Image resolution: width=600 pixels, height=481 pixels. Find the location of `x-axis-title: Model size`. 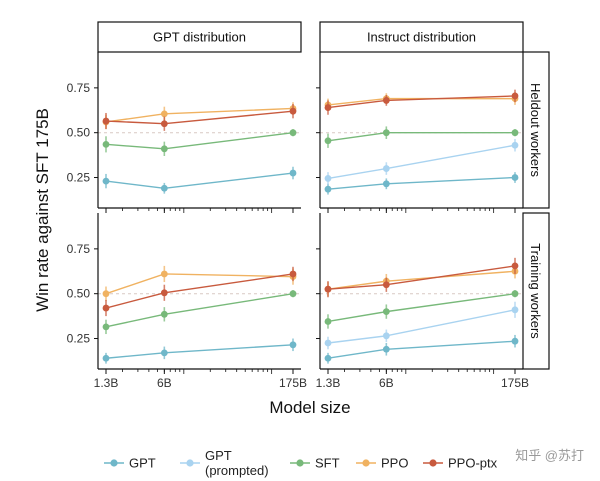

x-axis-title: Model size is located at coordinates (309, 407).